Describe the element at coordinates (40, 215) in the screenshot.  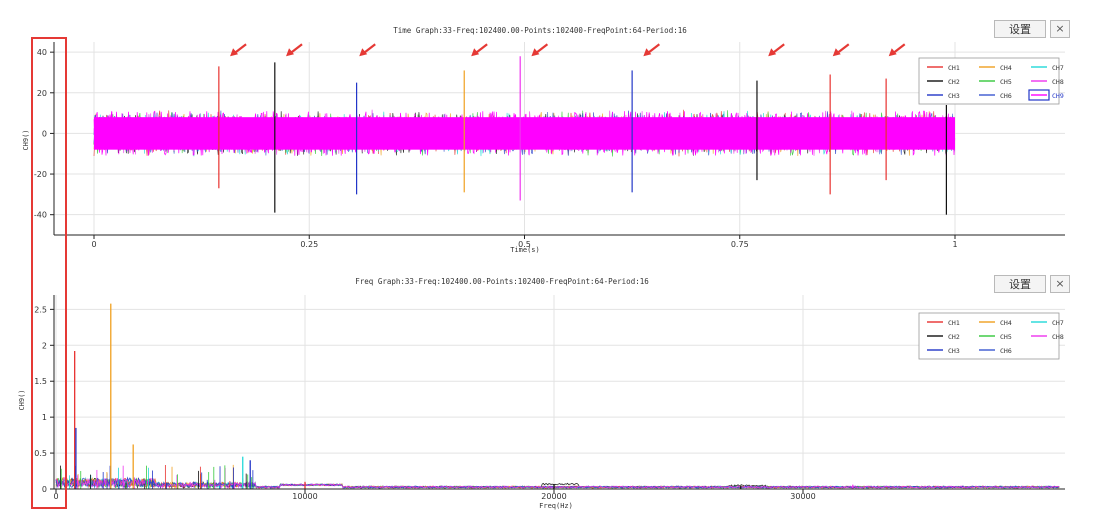
I see `time-y-tick-label: -40` at that location.